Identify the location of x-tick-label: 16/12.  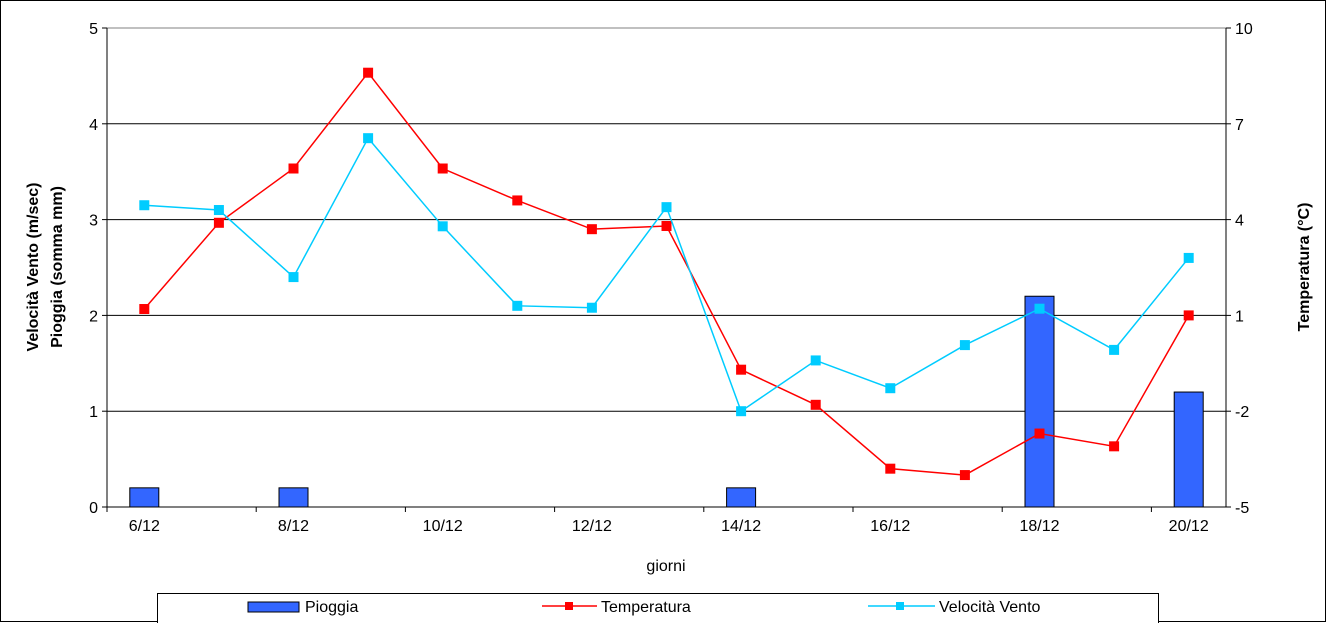
(890, 526).